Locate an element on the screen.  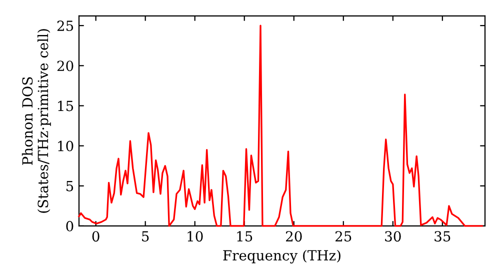
x-tick-label: 35 is located at coordinates (442, 236).